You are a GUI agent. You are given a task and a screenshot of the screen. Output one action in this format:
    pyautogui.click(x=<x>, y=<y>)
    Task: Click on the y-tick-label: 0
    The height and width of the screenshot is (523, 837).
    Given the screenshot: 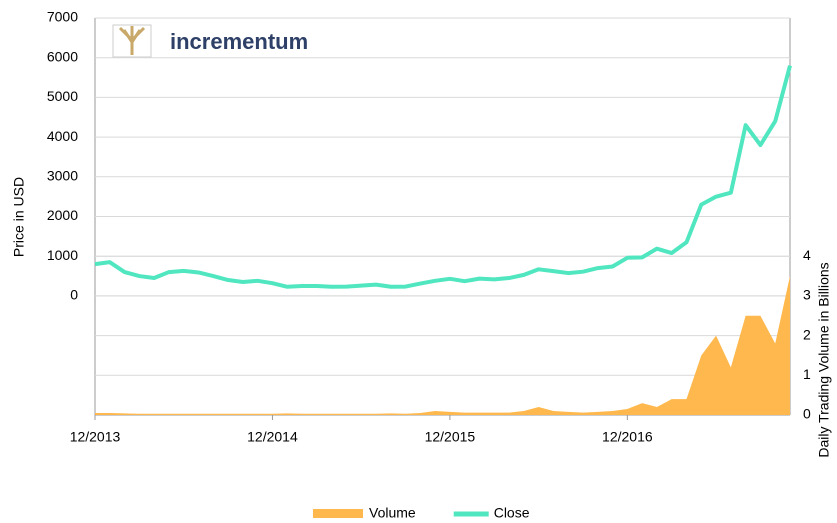 What is the action you would take?
    pyautogui.click(x=74, y=295)
    